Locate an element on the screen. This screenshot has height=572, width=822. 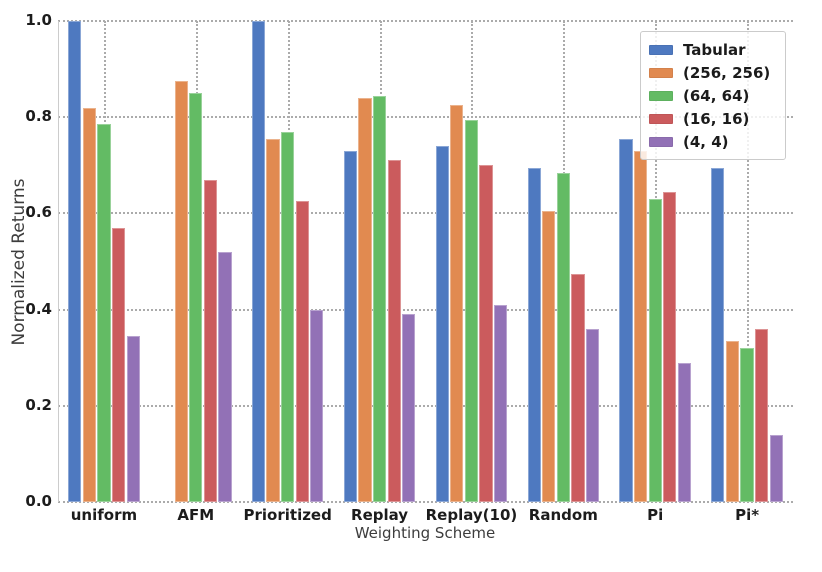
x-tick-label: Pi is located at coordinates (655, 515).